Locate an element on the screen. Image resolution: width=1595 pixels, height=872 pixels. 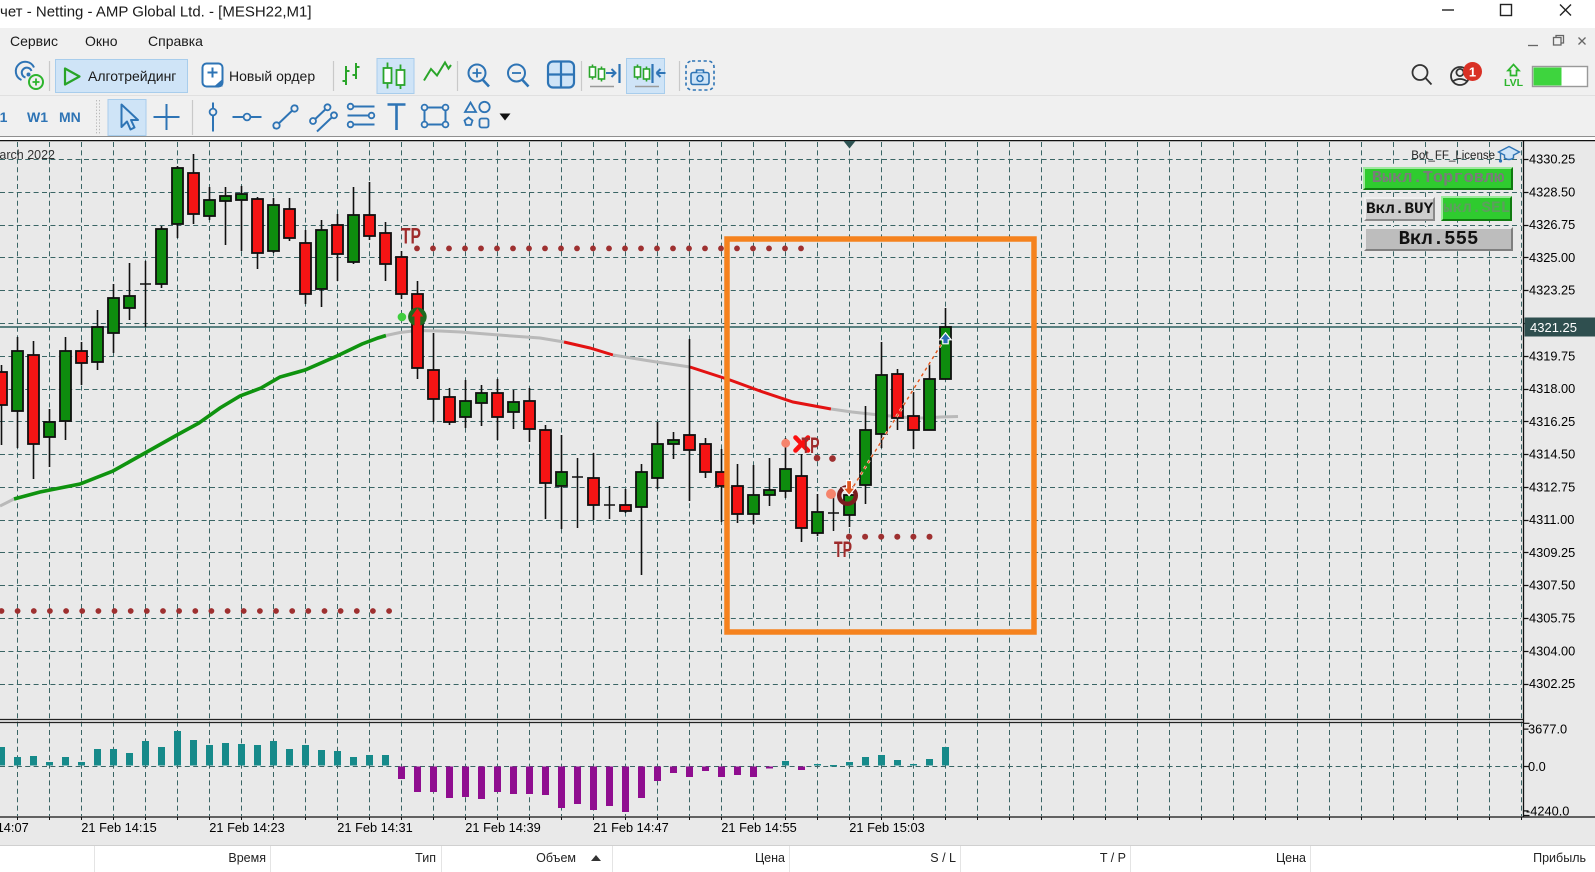
svg-text: 21 Feb 14:07 is located at coordinates (14, 827).